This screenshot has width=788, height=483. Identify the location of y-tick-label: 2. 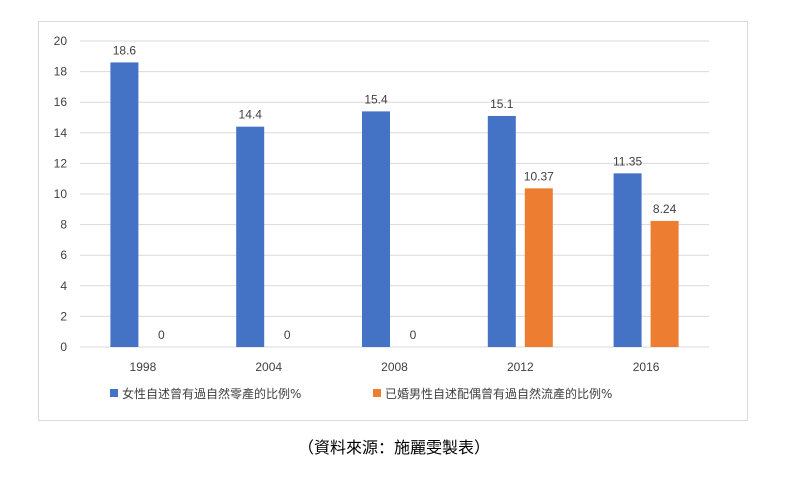
(63, 316).